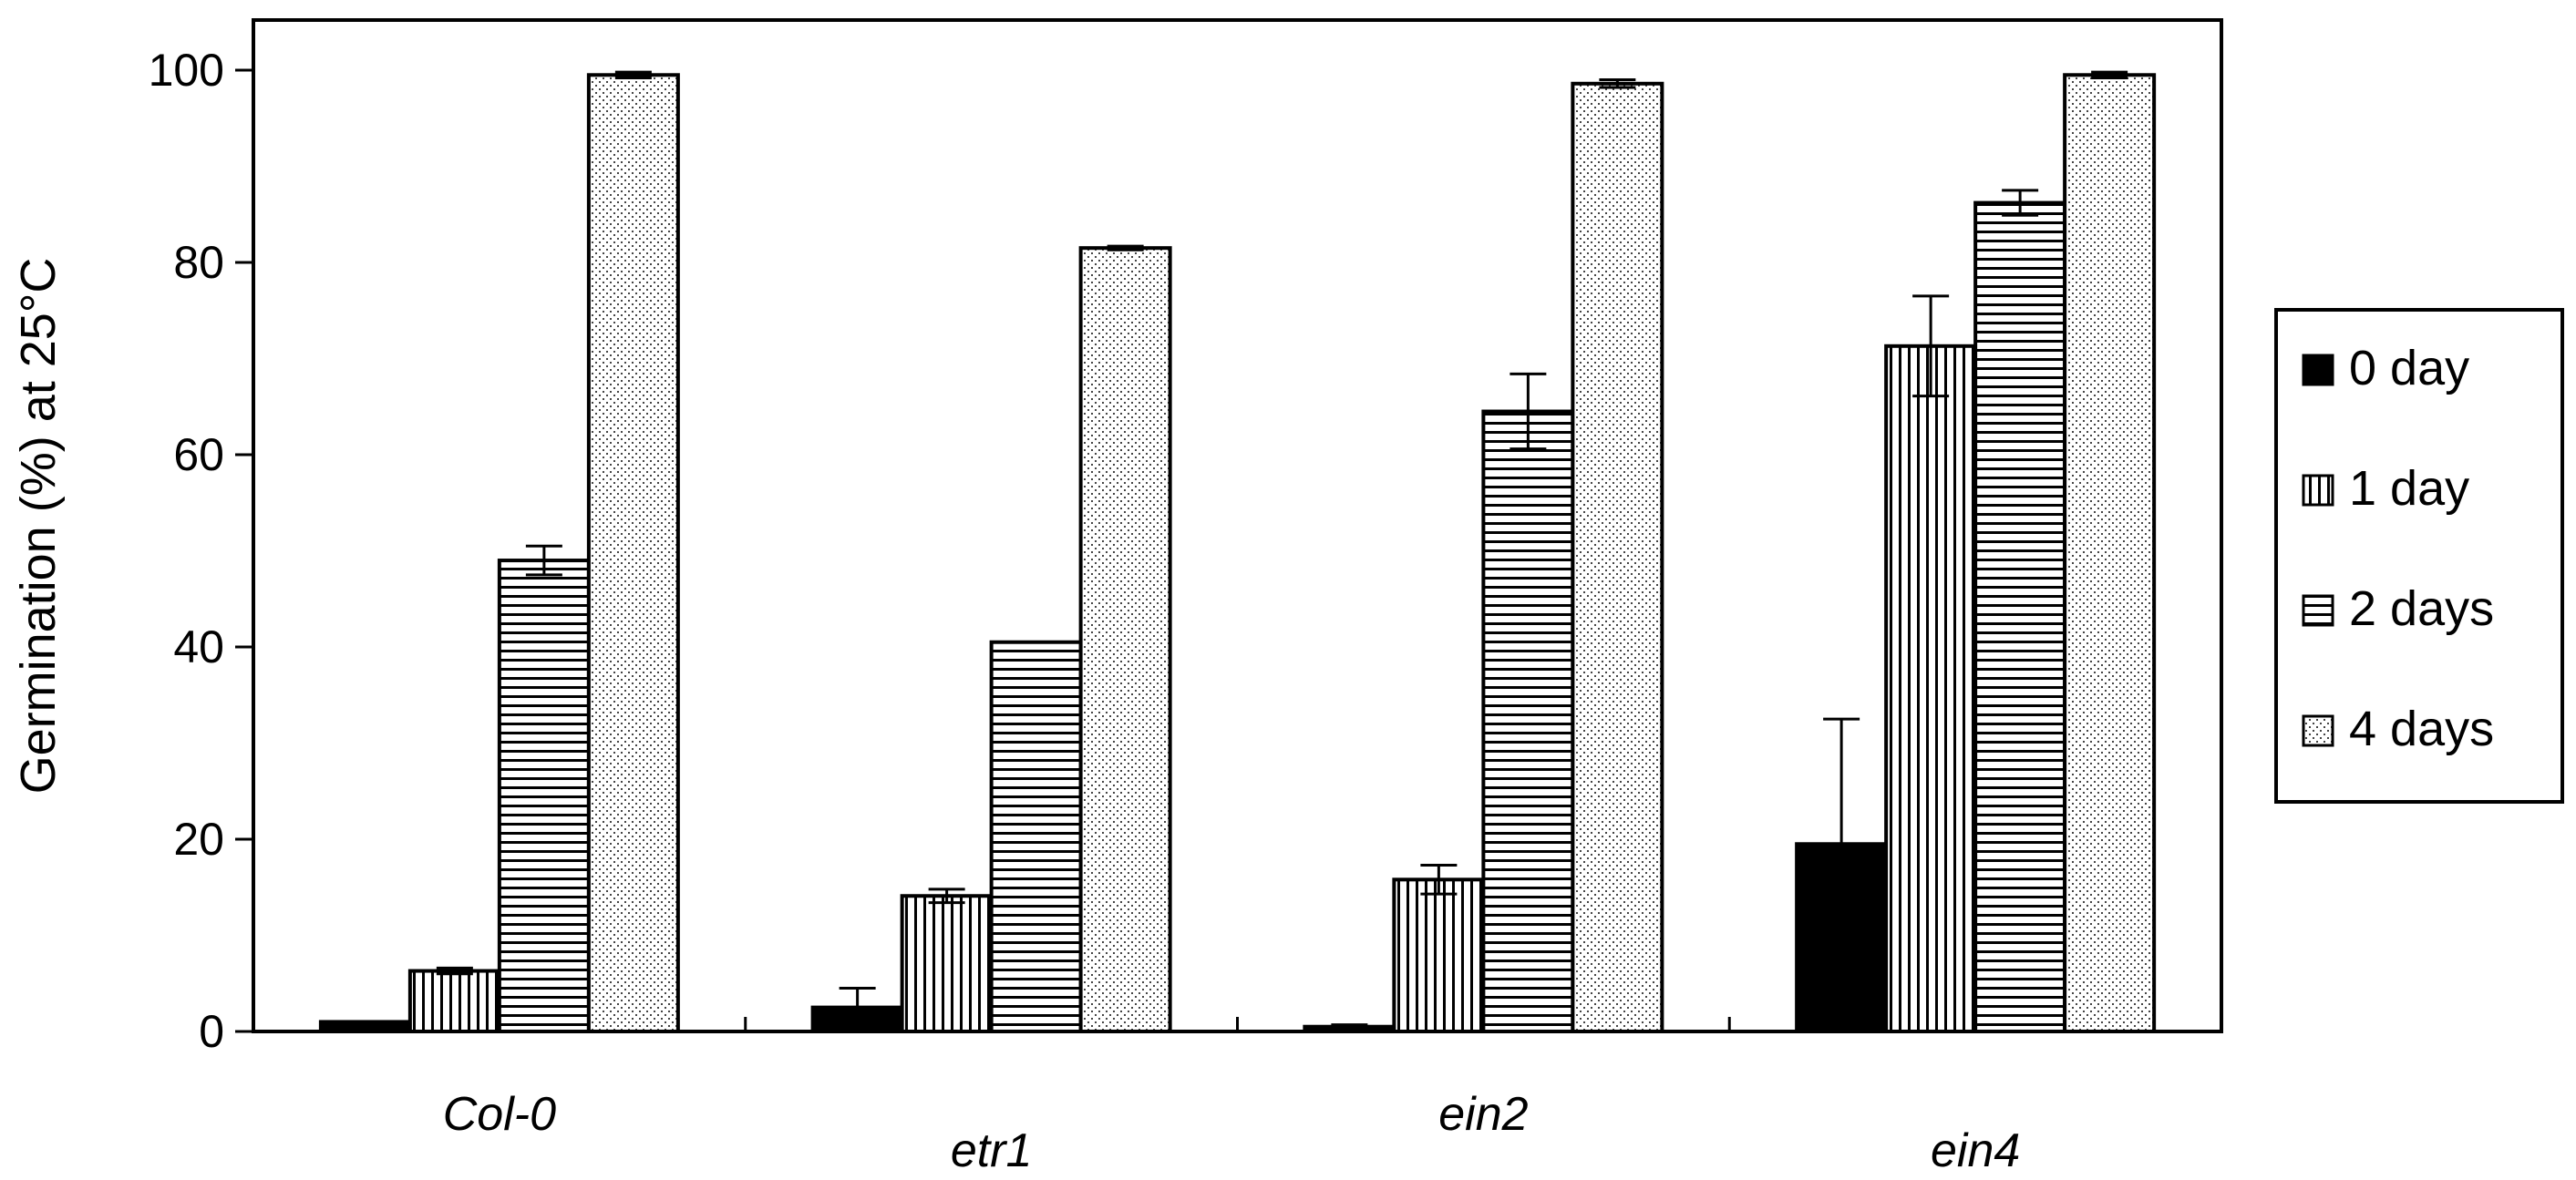 The width and height of the screenshot is (2576, 1180). I want to click on y-axis-title: Germination (%) at 25°C, so click(38, 526).